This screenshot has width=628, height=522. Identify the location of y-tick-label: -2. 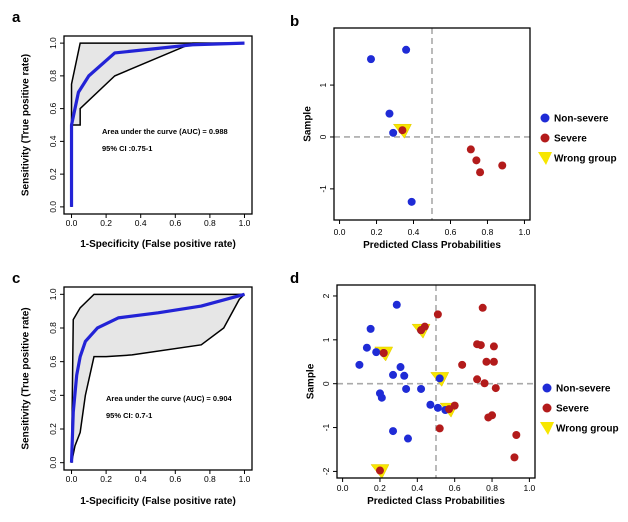
(326, 471).